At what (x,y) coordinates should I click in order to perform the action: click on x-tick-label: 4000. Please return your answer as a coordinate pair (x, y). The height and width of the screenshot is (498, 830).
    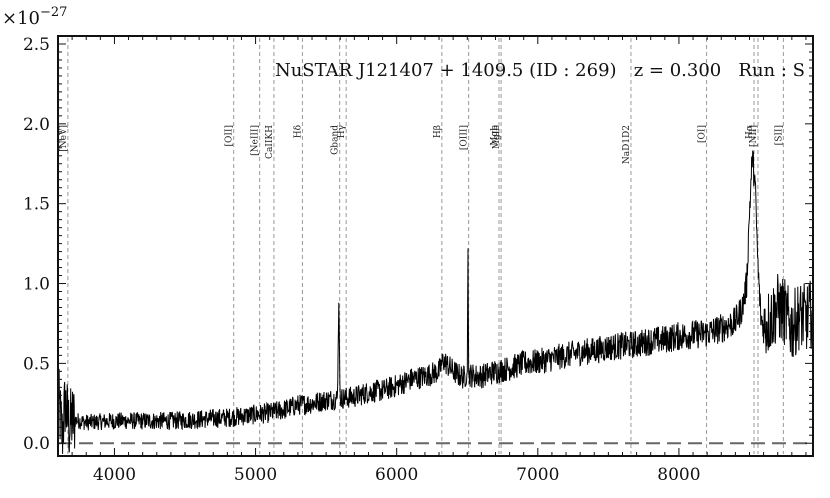
    Looking at the image, I should click on (114, 475).